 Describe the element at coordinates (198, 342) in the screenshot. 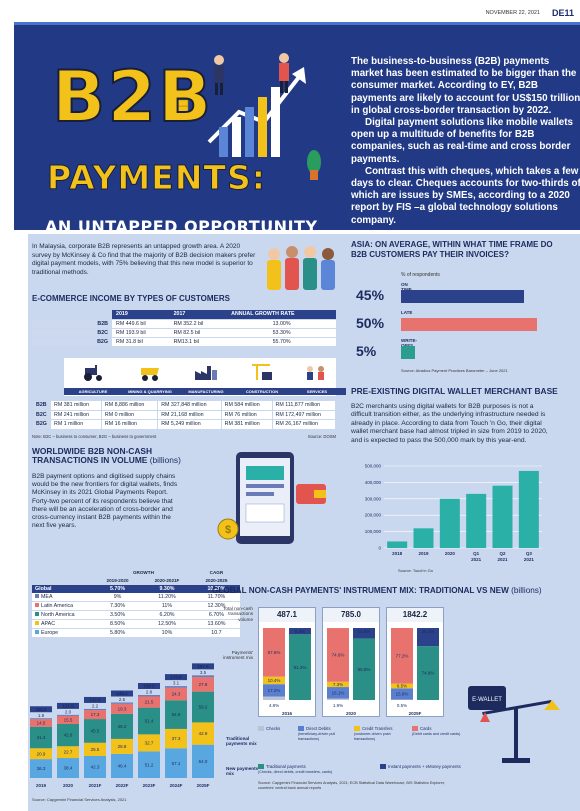

I see `table-cell: RM13.1 bil` at that location.